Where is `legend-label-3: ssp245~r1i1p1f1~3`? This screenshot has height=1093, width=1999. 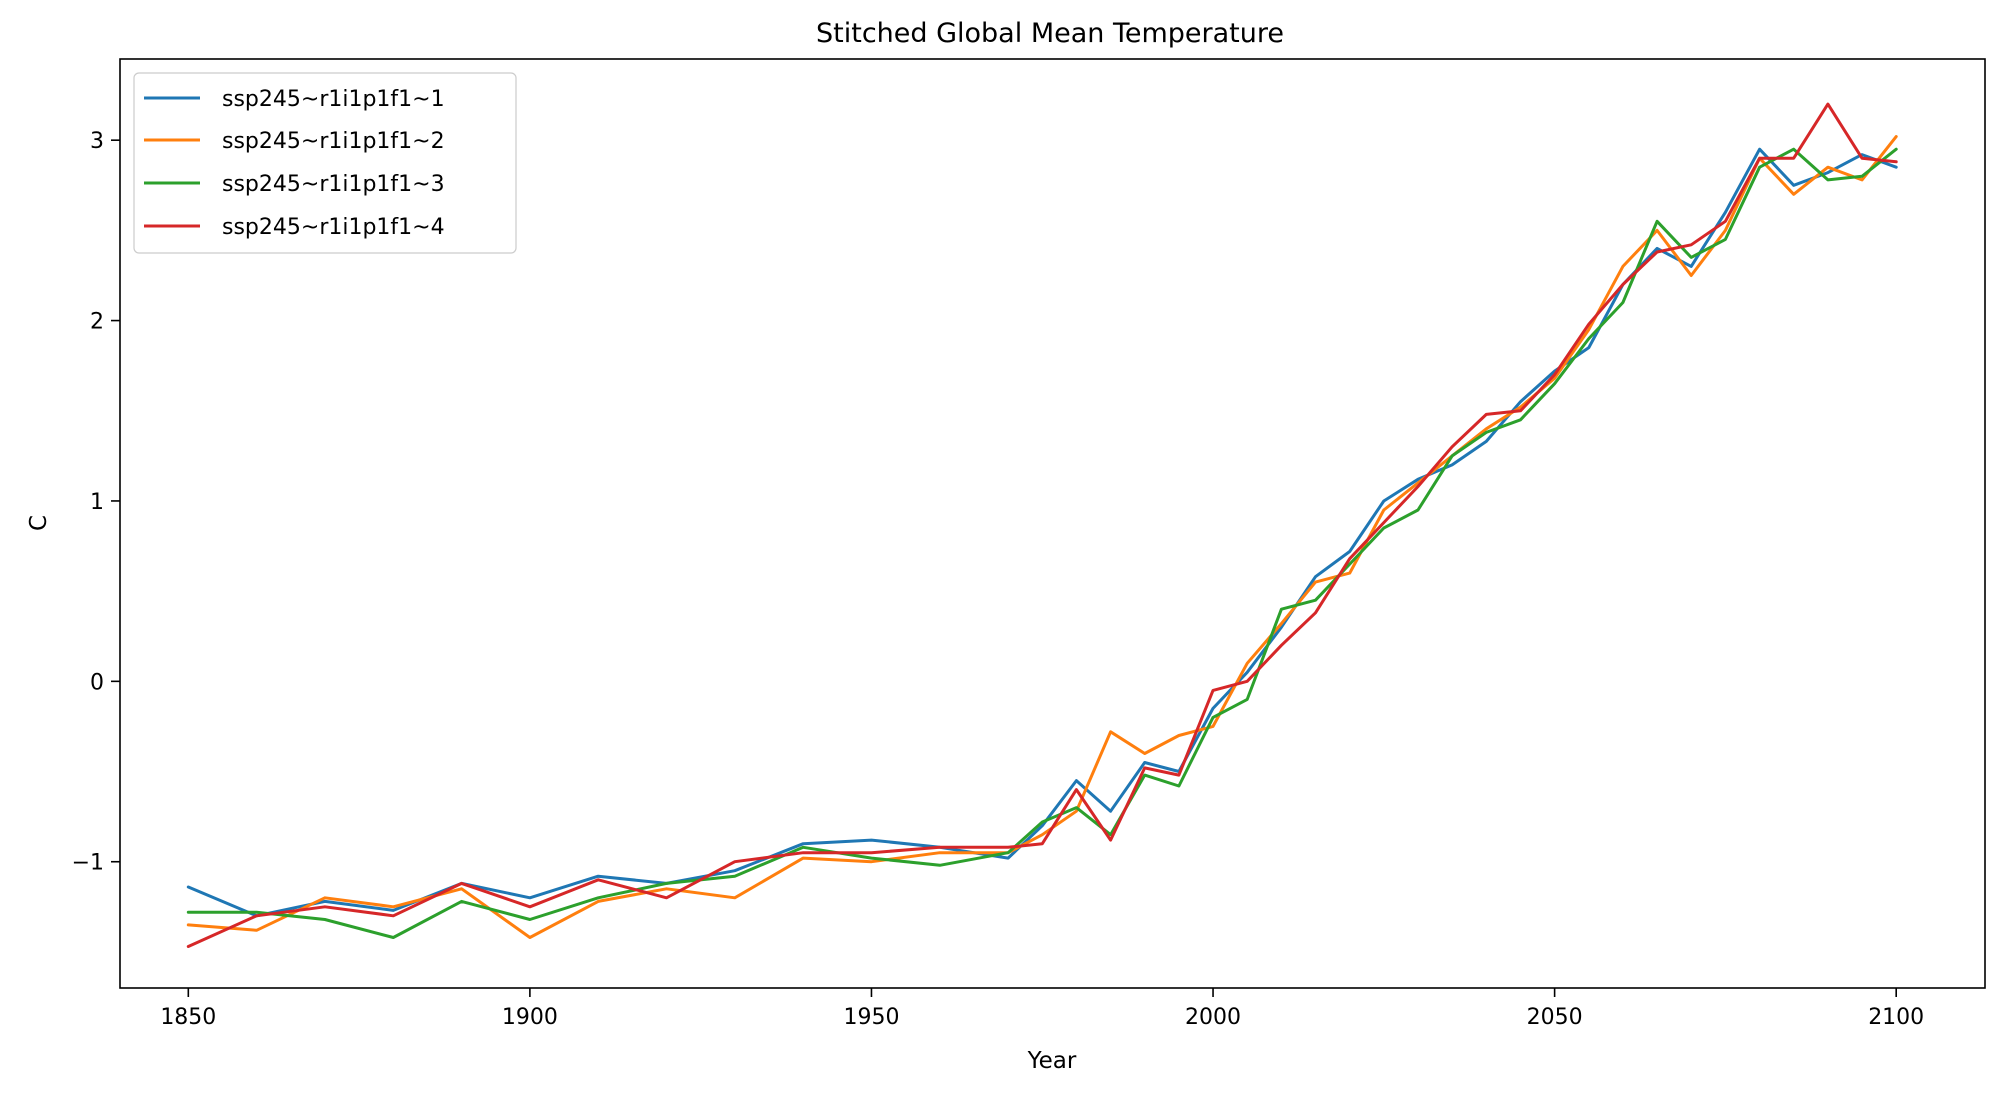 legend-label-3: ssp245~r1i1p1f1~3 is located at coordinates (333, 184).